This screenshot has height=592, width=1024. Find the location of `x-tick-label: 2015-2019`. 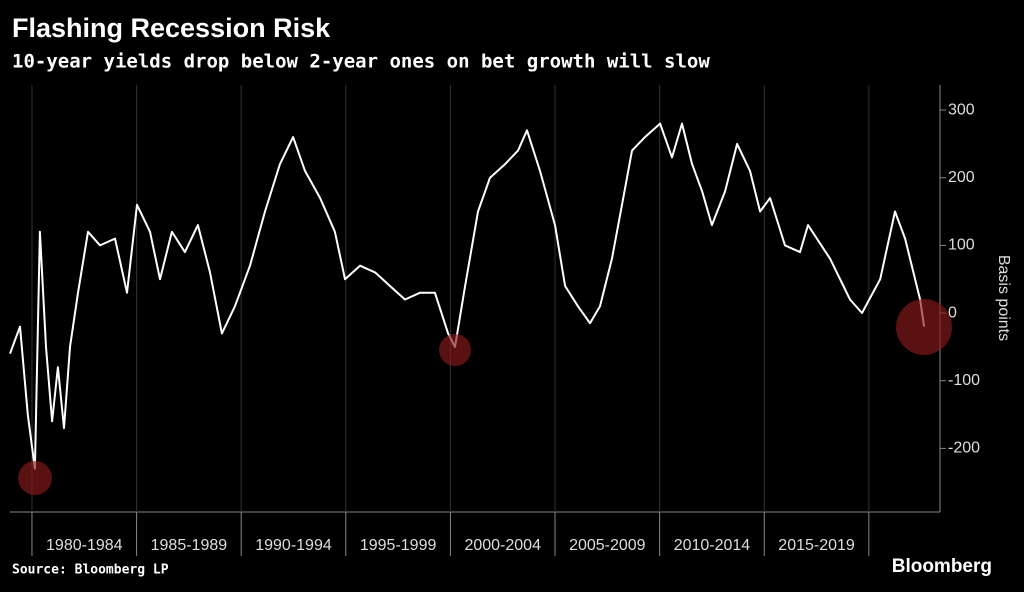

x-tick-label: 2015-2019 is located at coordinates (816, 545).